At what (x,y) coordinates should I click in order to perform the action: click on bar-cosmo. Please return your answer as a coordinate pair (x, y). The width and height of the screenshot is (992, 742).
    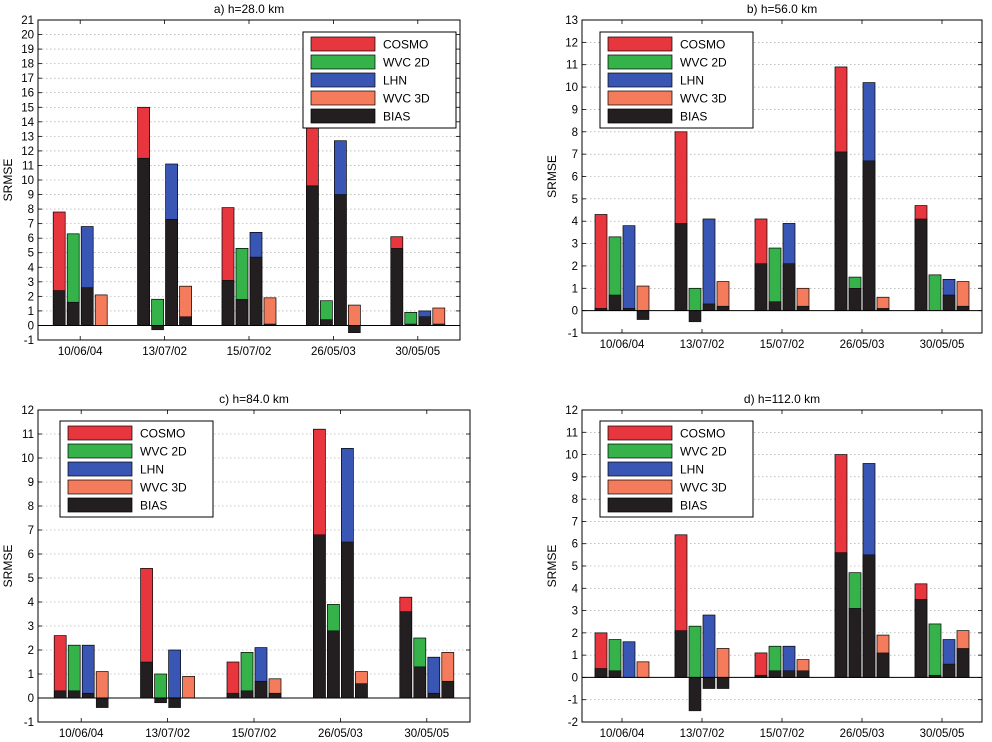
    Looking at the image, I should click on (761, 665).